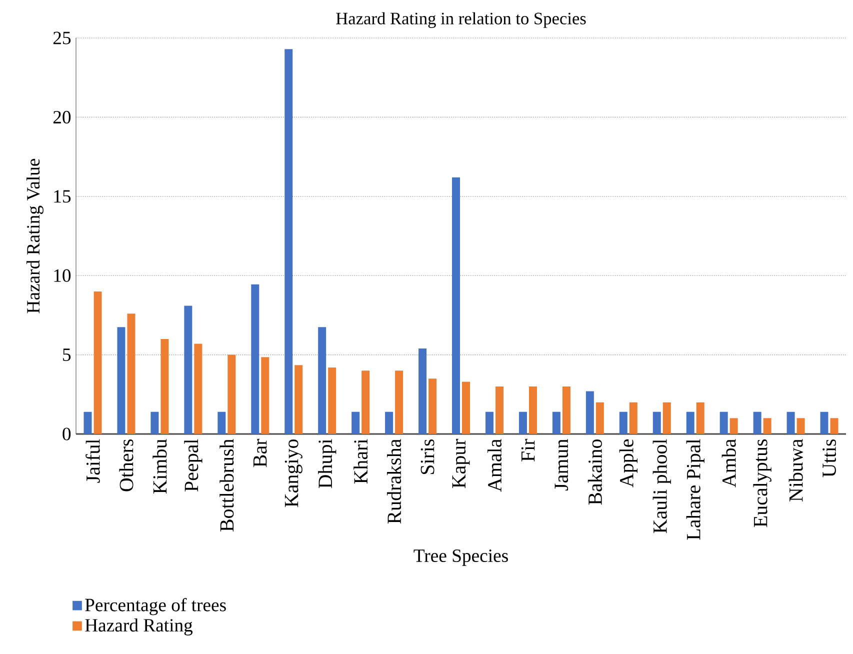 This screenshot has width=853, height=654. I want to click on x-tick-label: Rudraksha, so click(394, 481).